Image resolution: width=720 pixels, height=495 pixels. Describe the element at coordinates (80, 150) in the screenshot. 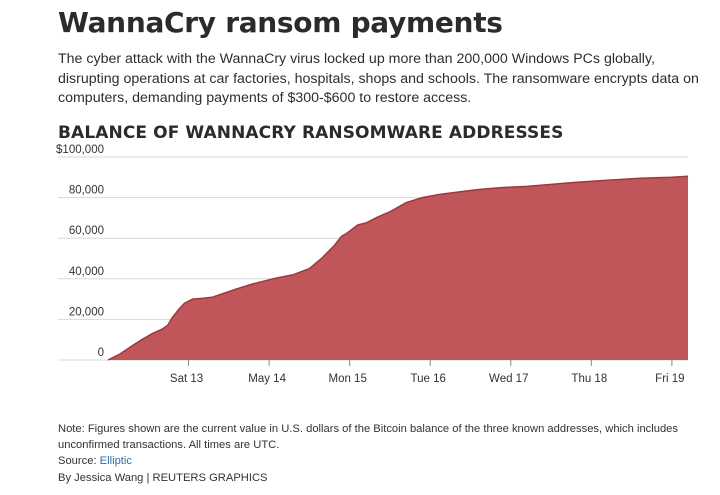

I see `y-tick-label: $100,000` at that location.